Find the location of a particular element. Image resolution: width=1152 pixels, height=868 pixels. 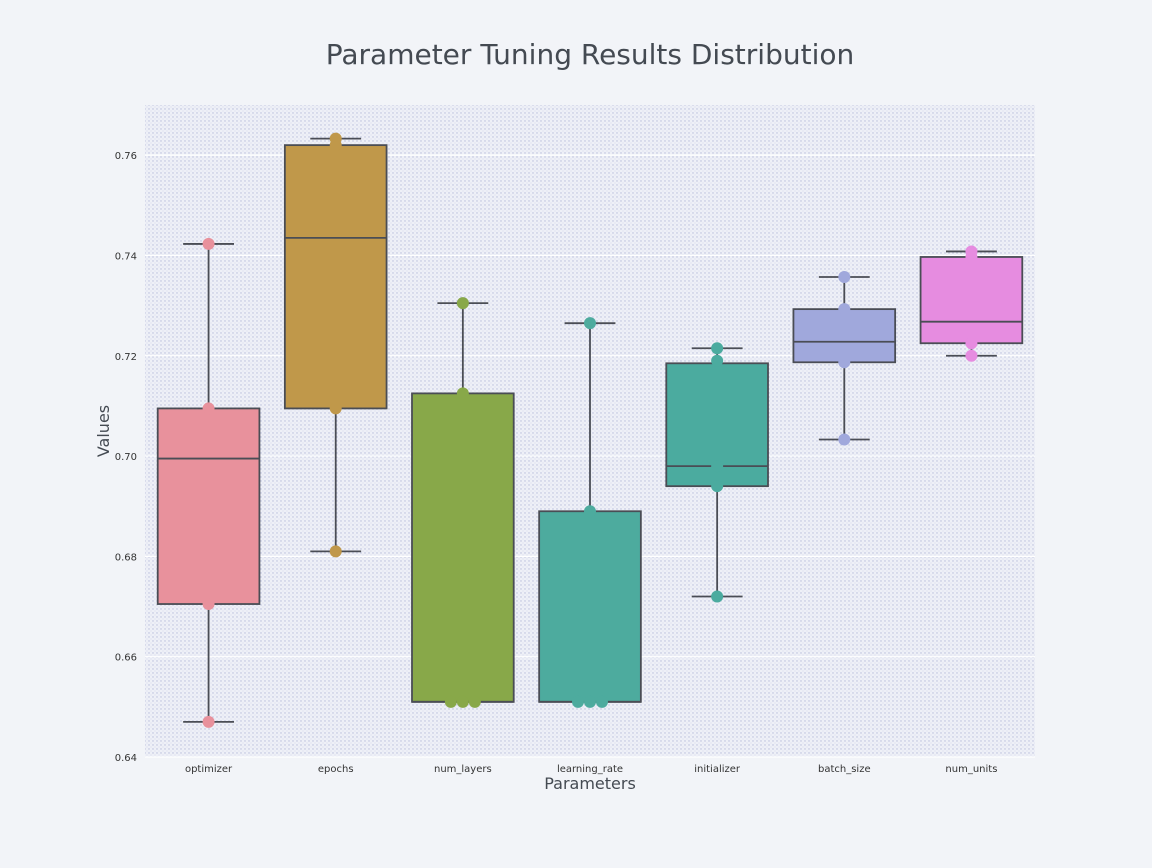

x-tick-label-num-units: num_units is located at coordinates (971, 769).